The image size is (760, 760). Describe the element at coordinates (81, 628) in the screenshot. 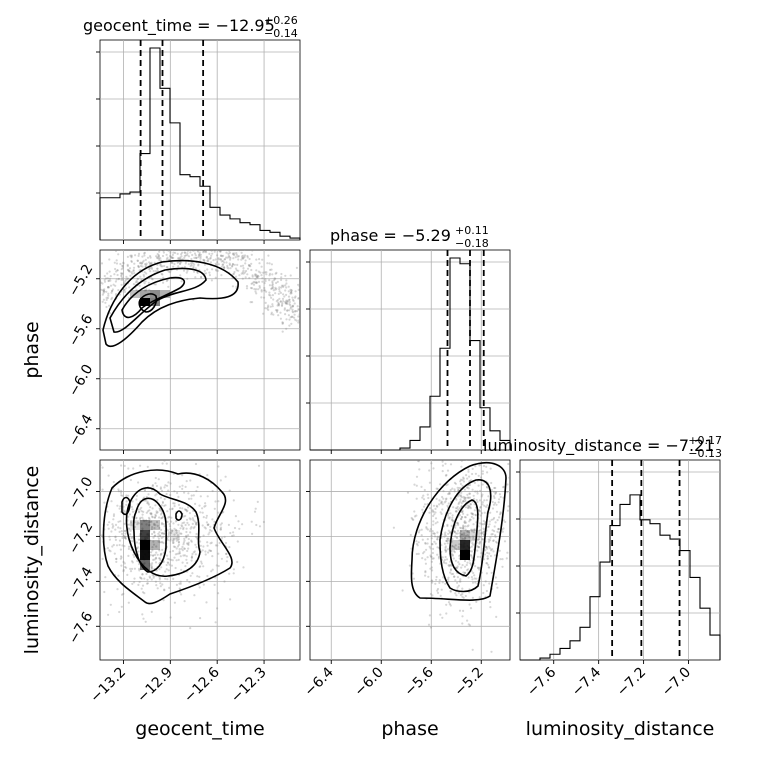

I see `tick-label-y: −7.6` at that location.